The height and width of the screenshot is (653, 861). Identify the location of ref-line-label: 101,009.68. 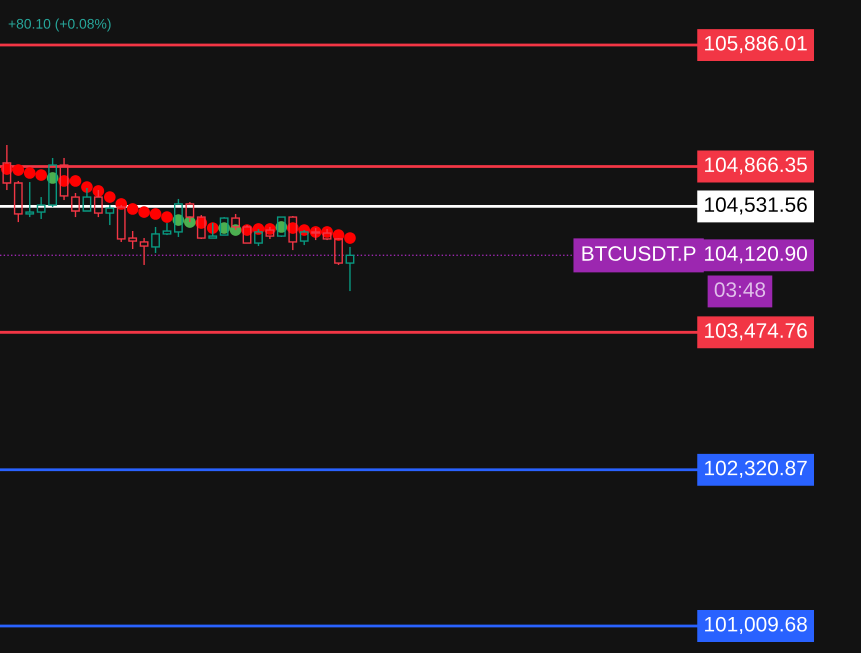
(756, 625).